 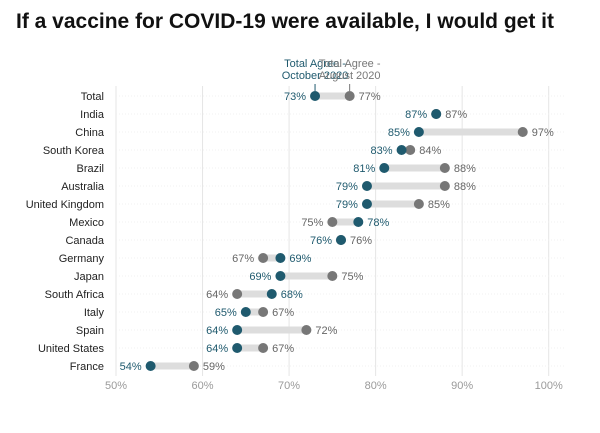 What do you see at coordinates (90, 331) in the screenshot?
I see `category-label: Spain` at bounding box center [90, 331].